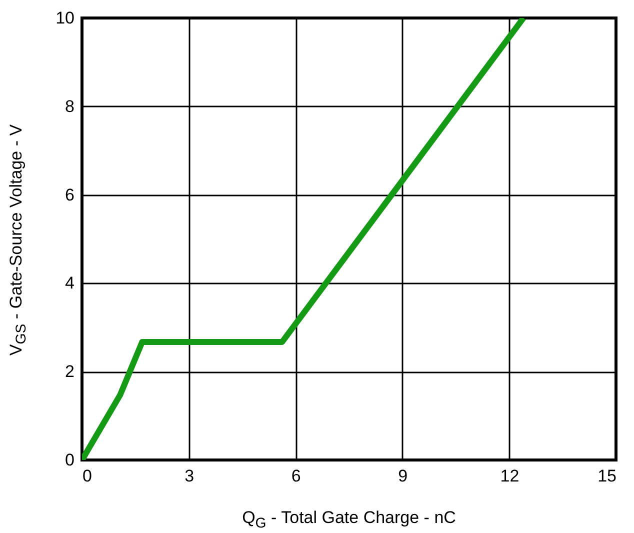 This screenshot has height=533, width=634. What do you see at coordinates (189, 476) in the screenshot?
I see `x-tick-label: 3` at bounding box center [189, 476].